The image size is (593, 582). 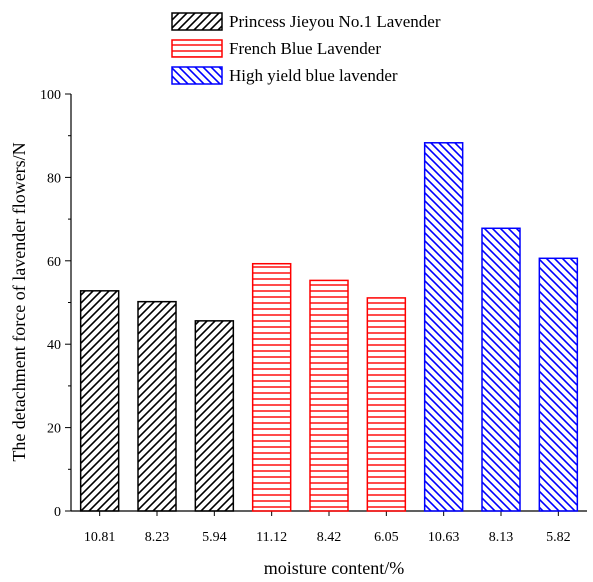 I want to click on y-tick-label: 100, so click(x=50, y=95).